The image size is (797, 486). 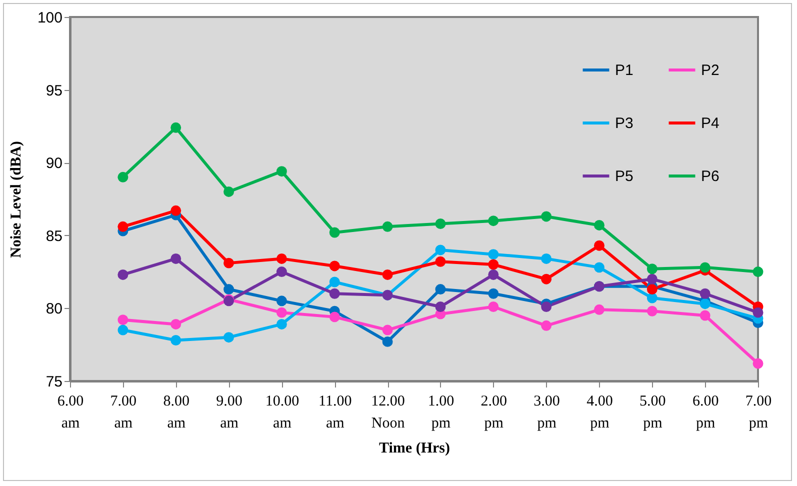 What do you see at coordinates (624, 176) in the screenshot?
I see `legend-label: P5` at bounding box center [624, 176].